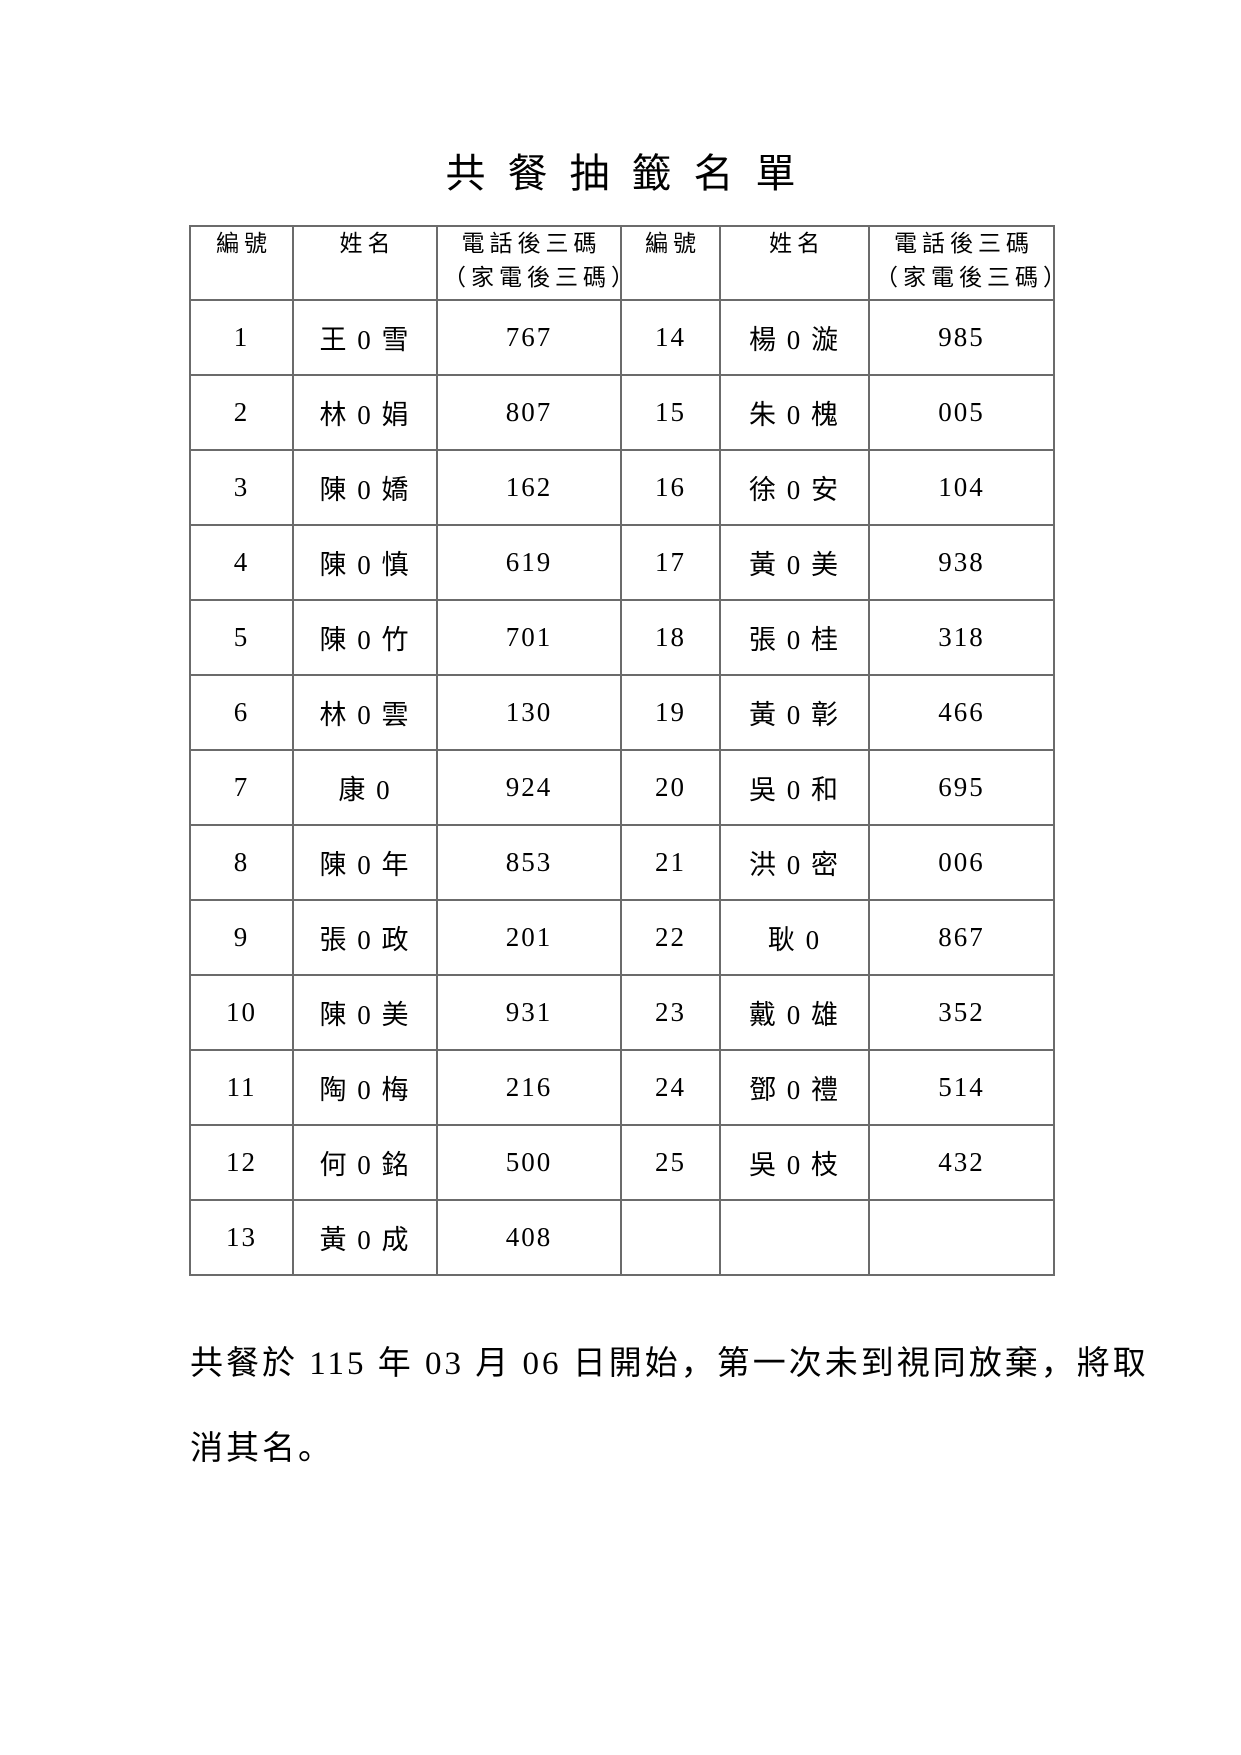  I want to click on row-number-cell: 25, so click(670, 1162).